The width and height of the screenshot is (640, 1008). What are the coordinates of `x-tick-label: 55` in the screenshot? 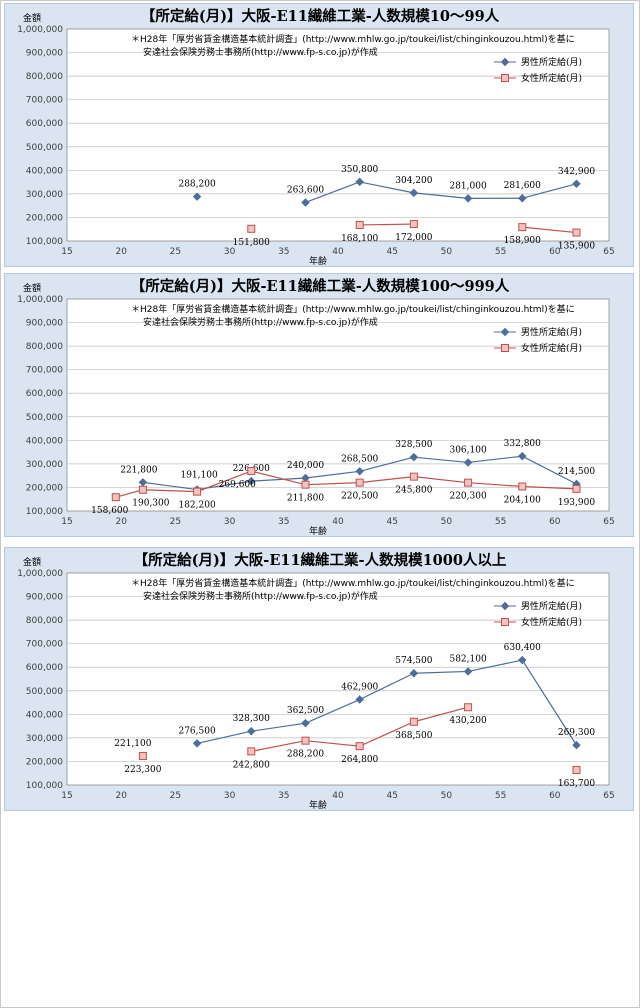 It's located at (500, 252).